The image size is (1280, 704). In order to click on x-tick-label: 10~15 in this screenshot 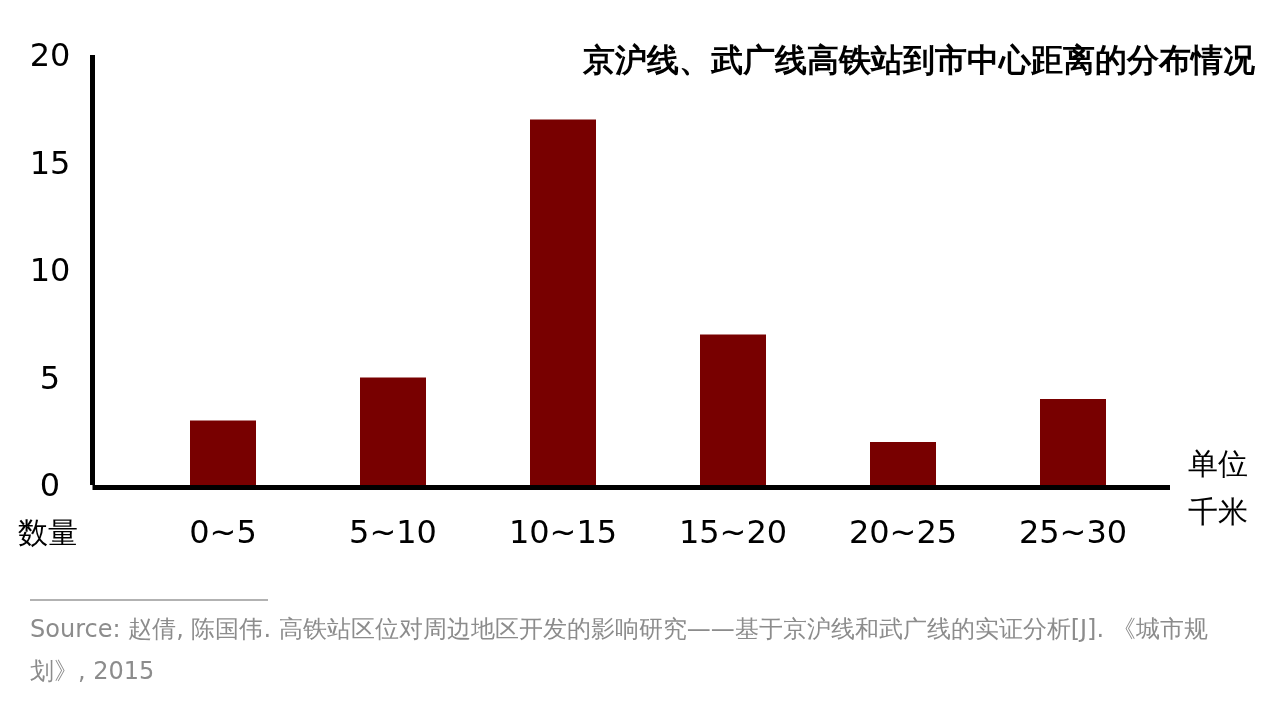, I will do `click(563, 532)`.